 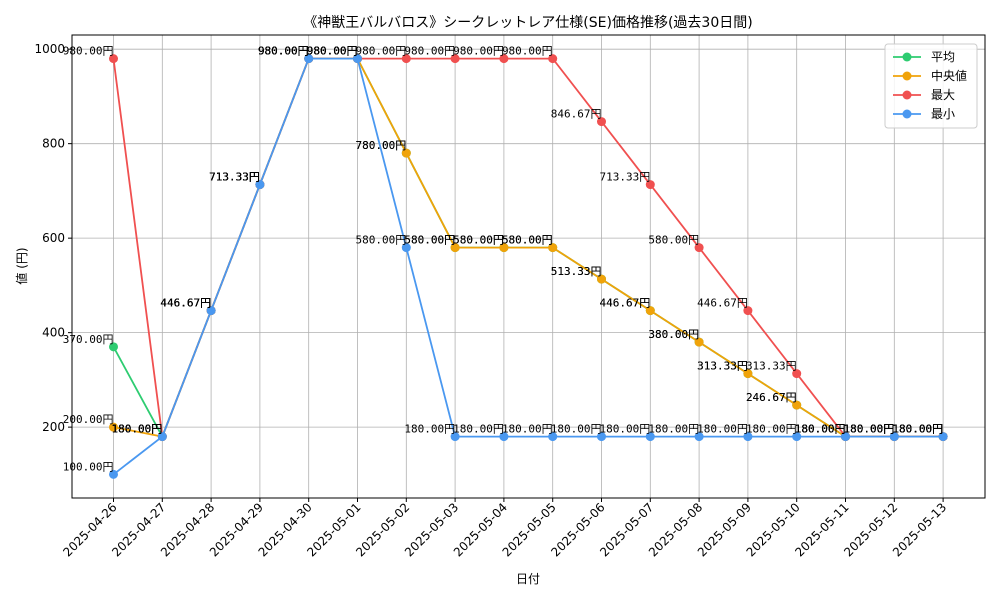 I want to click on data-label: 780.00円, so click(x=381, y=145).